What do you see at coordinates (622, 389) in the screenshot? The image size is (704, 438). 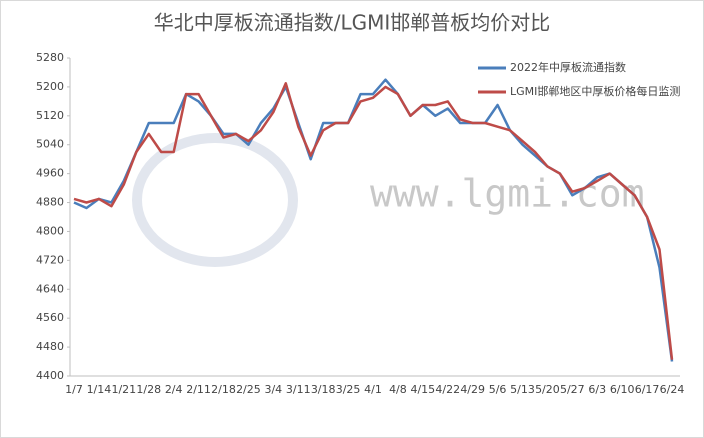 I see `x-tick-label: 6/10` at bounding box center [622, 389].